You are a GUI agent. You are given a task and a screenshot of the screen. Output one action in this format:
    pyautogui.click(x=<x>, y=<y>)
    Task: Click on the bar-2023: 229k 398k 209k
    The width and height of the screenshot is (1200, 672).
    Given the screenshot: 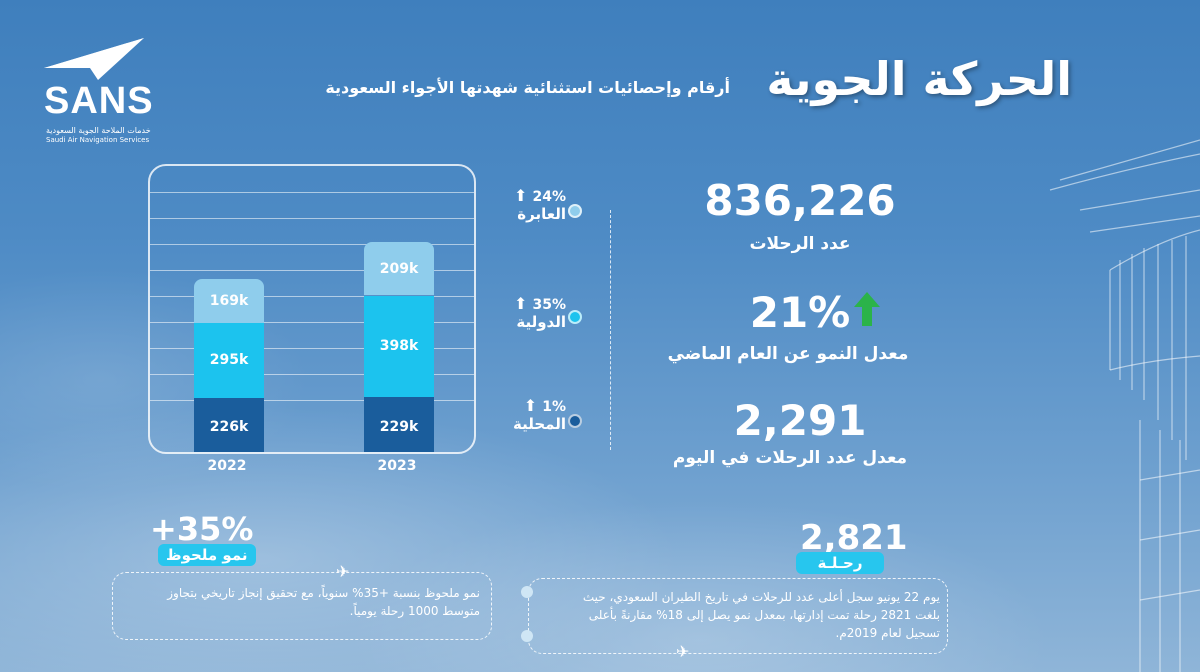 What is the action you would take?
    pyautogui.click(x=399, y=346)
    